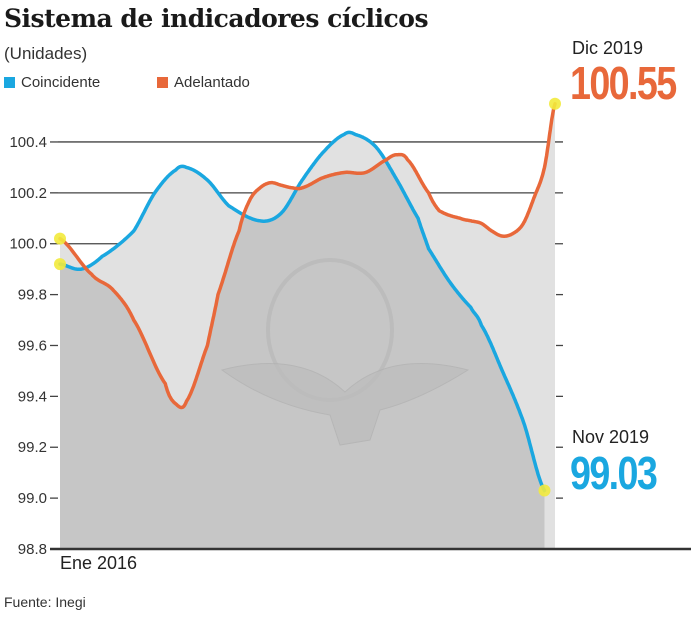  I want to click on watermark-eagle-icon, so click(345, 404).